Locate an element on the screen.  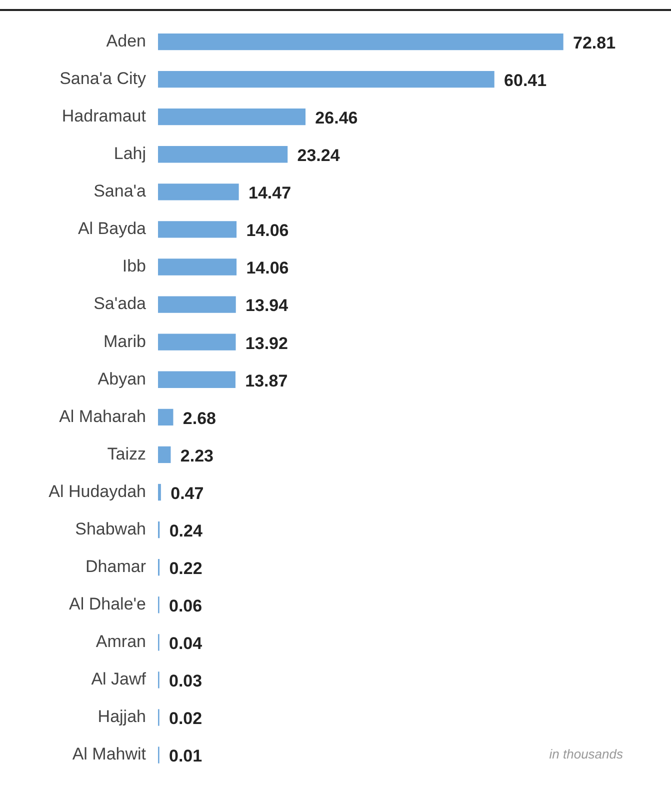
data-label: 0.02 is located at coordinates (185, 718).